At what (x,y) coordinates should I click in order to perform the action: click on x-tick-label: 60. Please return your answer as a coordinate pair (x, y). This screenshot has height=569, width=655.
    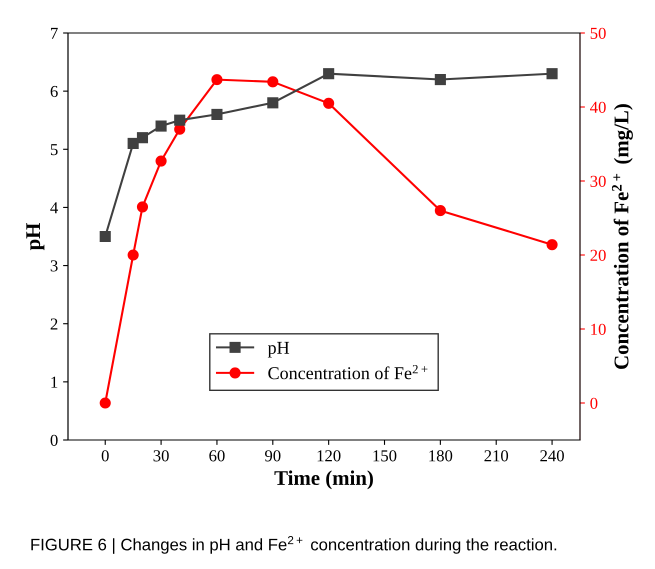
    Looking at the image, I should click on (217, 456).